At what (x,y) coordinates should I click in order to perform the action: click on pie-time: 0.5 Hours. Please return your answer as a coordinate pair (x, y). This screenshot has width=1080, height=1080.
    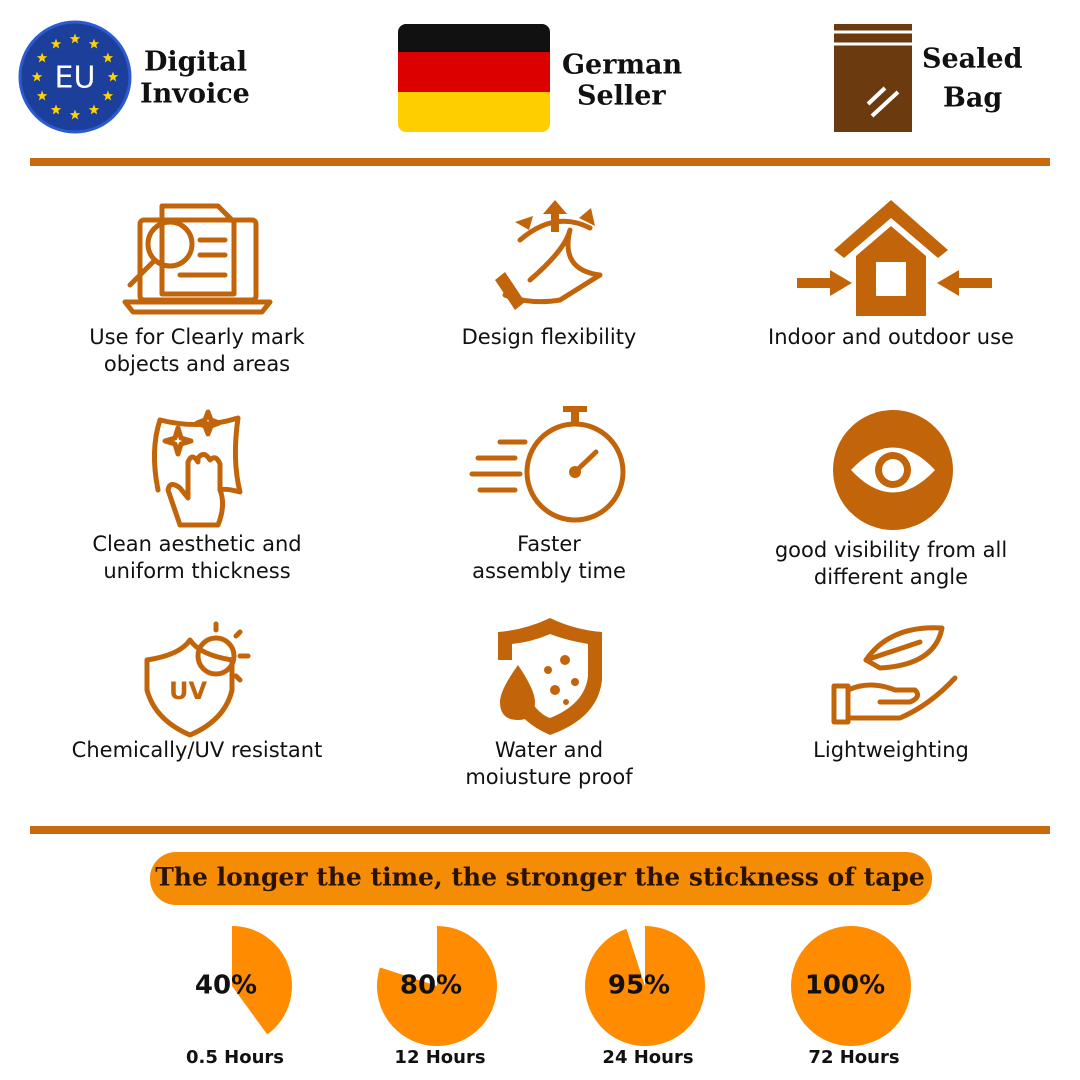
    Looking at the image, I should click on (235, 1057).